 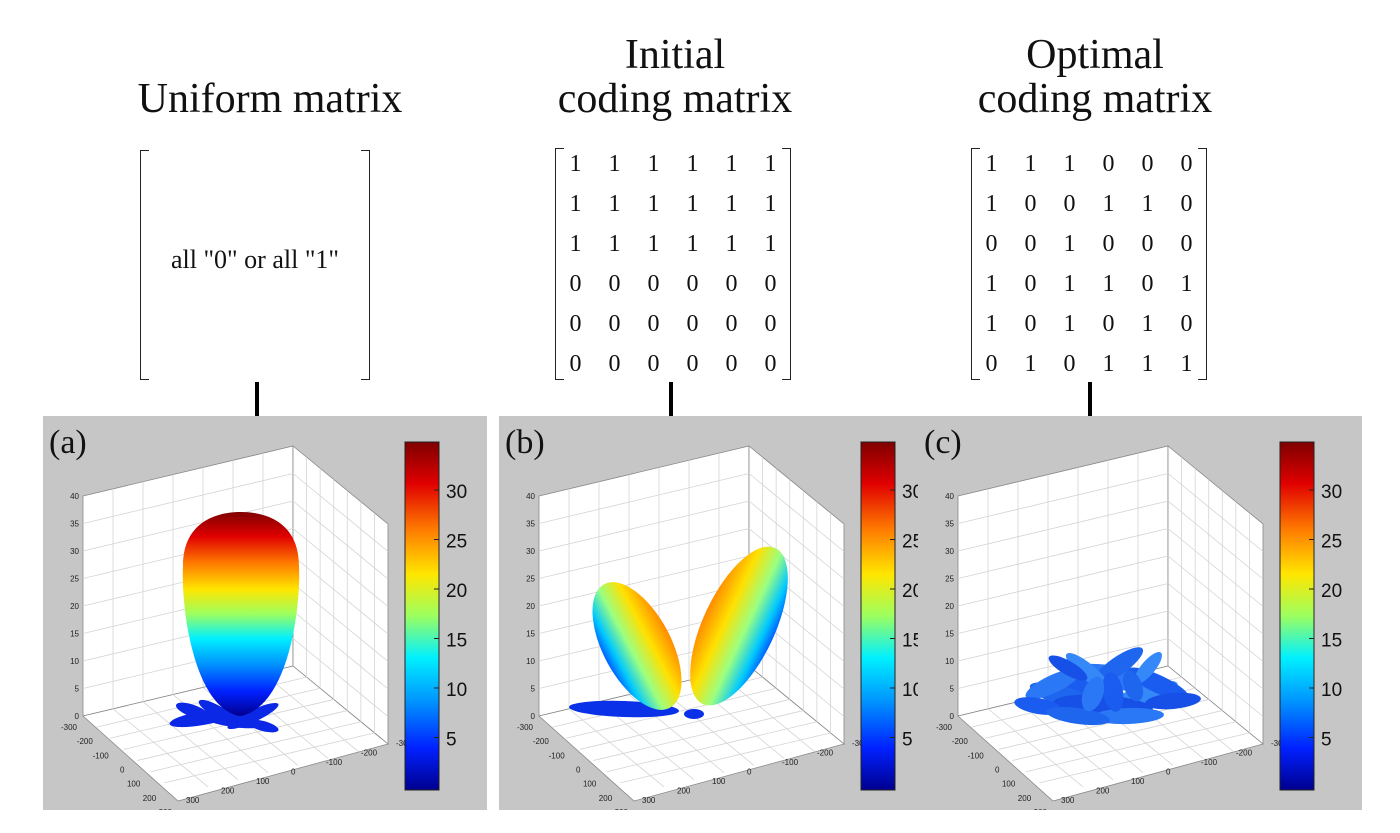 What do you see at coordinates (1095, 77) in the screenshot?
I see `title-optimal: Optimal coding matrix` at bounding box center [1095, 77].